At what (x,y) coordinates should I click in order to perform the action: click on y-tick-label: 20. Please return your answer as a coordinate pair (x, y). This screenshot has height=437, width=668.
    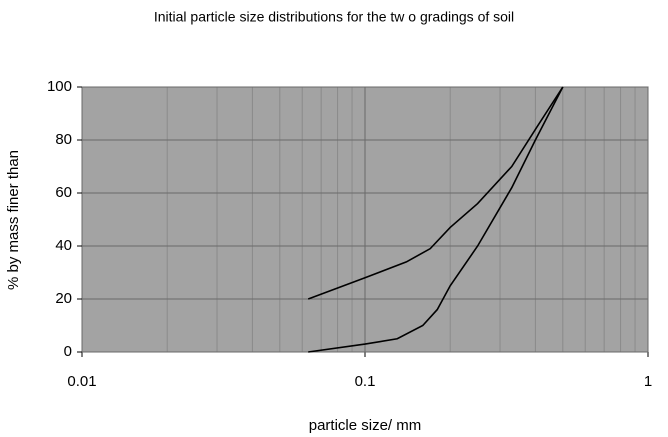
    Looking at the image, I should click on (63, 298).